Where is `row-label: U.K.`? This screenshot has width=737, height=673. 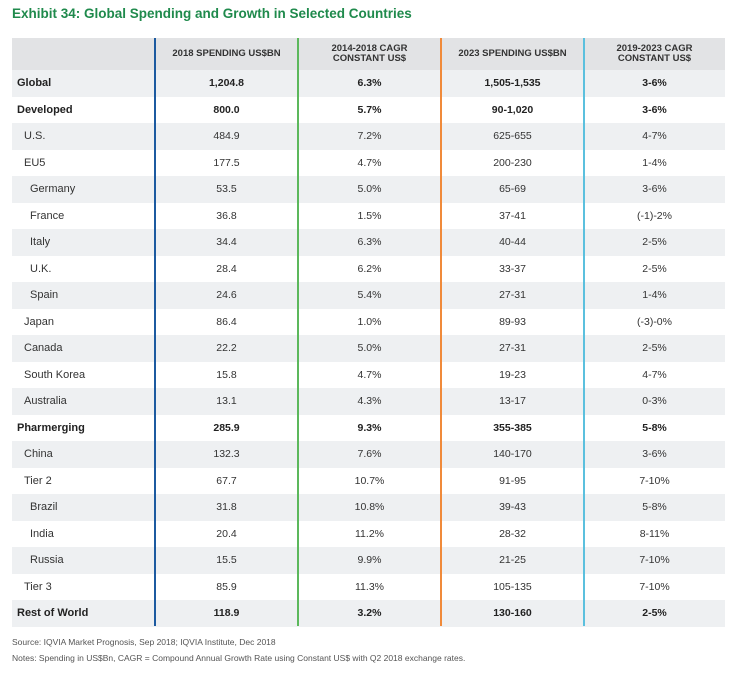
row-label: U.K. is located at coordinates (41, 268).